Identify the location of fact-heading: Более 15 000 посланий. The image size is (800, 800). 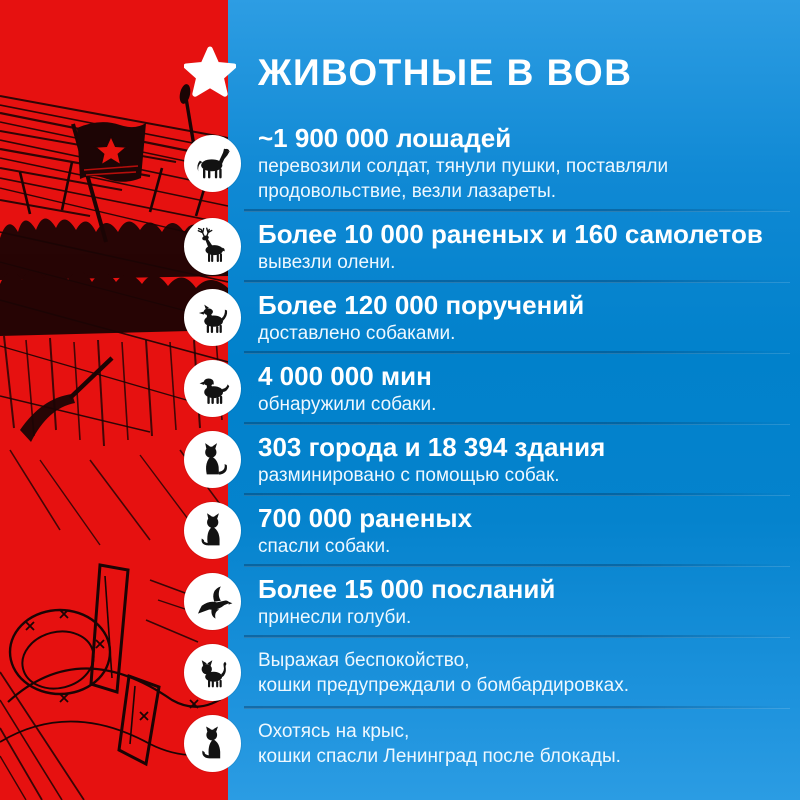
(407, 588).